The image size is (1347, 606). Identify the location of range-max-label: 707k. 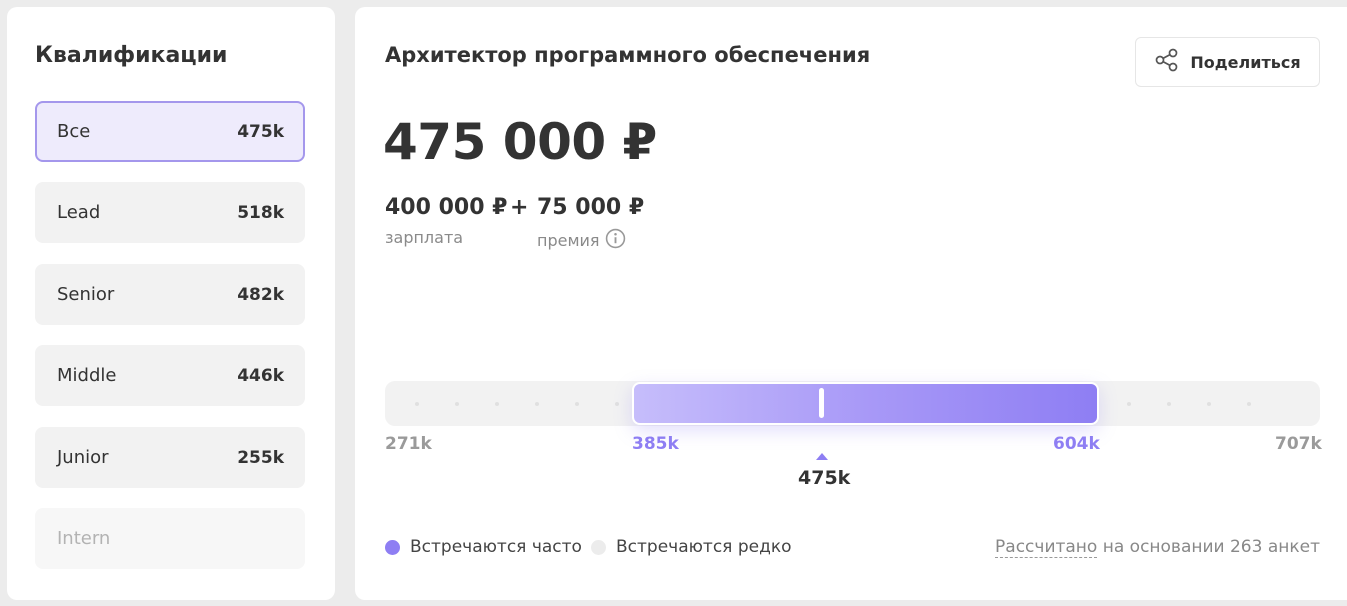
(1298, 444).